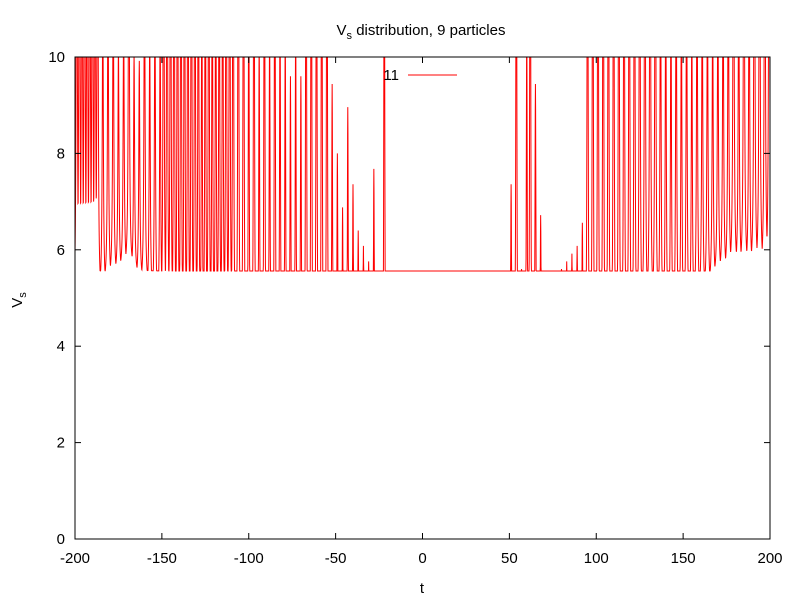  What do you see at coordinates (509, 558) in the screenshot?
I see `x-tick-label: 50` at bounding box center [509, 558].